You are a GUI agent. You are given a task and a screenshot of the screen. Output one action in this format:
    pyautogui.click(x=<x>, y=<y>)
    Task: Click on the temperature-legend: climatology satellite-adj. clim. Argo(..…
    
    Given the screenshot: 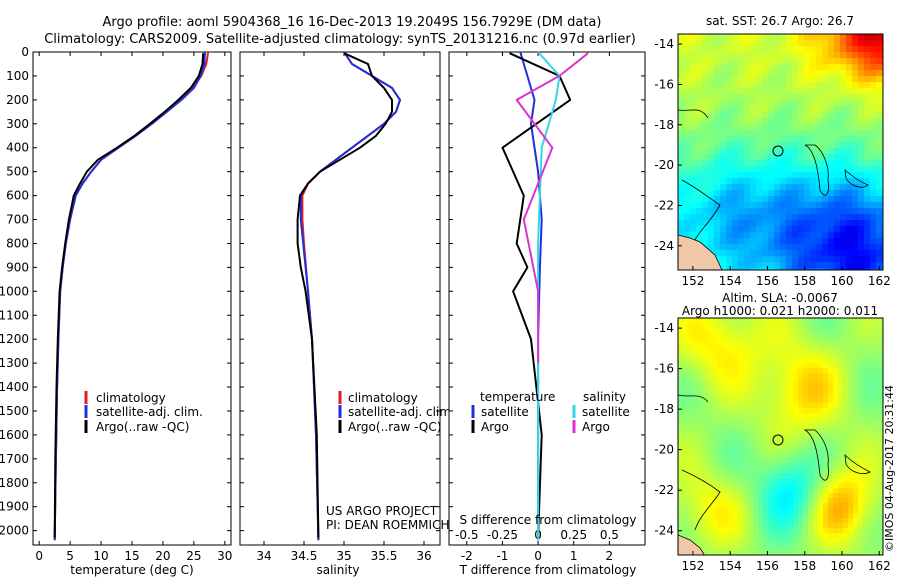 What is the action you would take?
    pyautogui.click(x=143, y=412)
    